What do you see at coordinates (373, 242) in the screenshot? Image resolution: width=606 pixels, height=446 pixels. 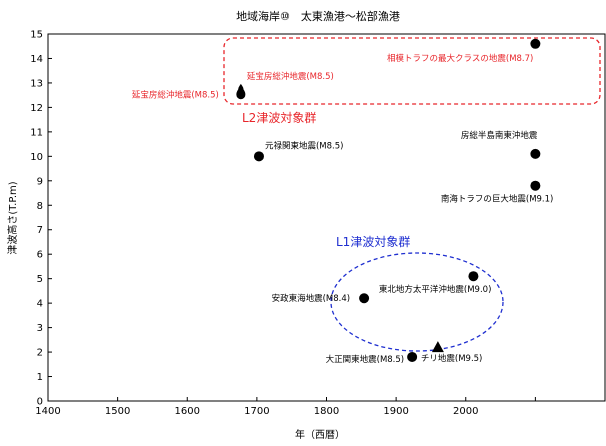 I see `l1-group-label: L1津波対象群` at bounding box center [373, 242].